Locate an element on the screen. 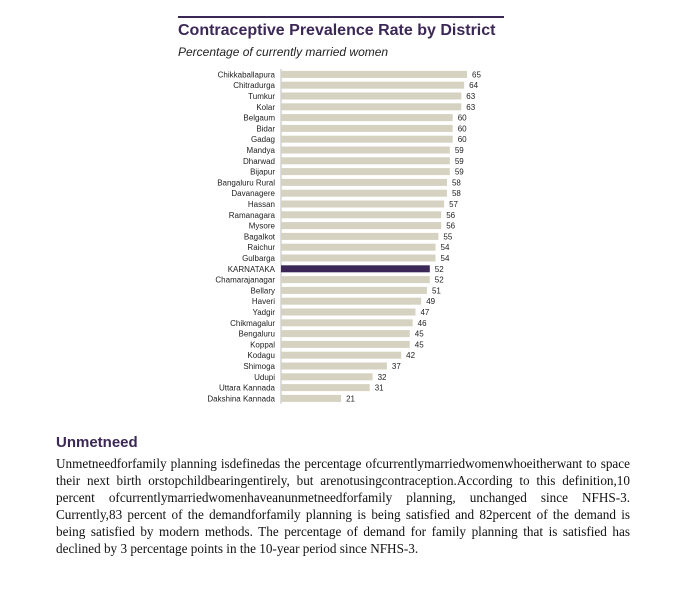 This screenshot has height=592, width=682. value-label: 57 is located at coordinates (453, 204).